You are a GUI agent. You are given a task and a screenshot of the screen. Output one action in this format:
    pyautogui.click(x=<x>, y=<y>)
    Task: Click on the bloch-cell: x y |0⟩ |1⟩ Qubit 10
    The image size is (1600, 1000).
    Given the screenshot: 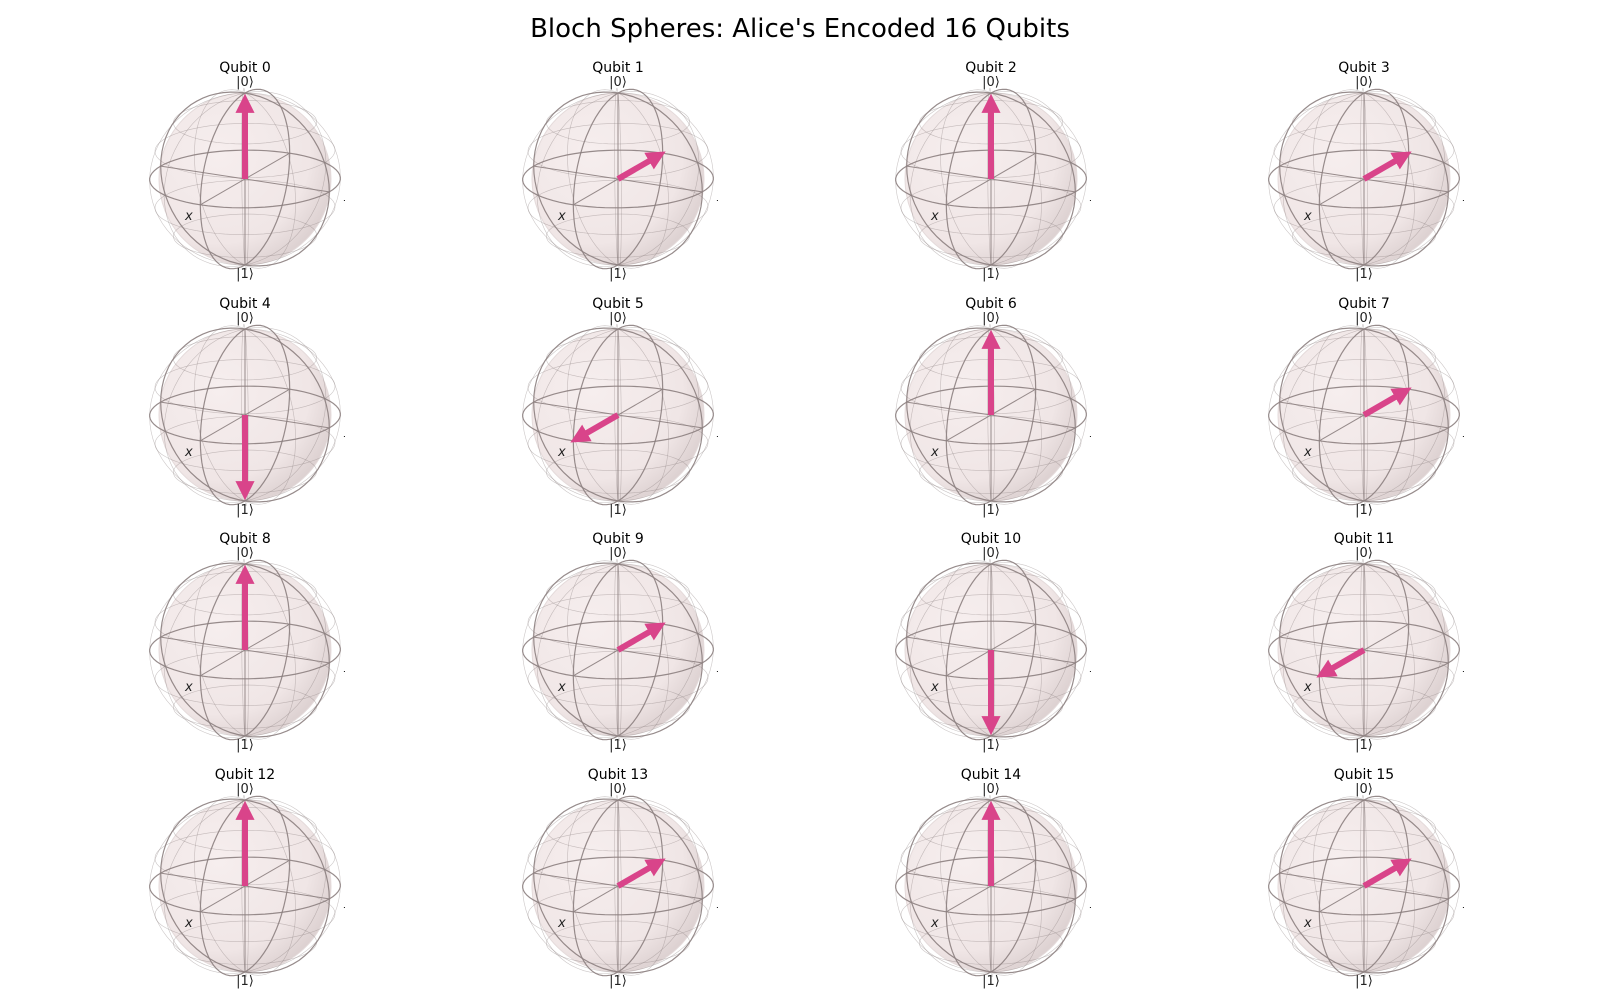 What is the action you would take?
    pyautogui.click(x=991, y=643)
    